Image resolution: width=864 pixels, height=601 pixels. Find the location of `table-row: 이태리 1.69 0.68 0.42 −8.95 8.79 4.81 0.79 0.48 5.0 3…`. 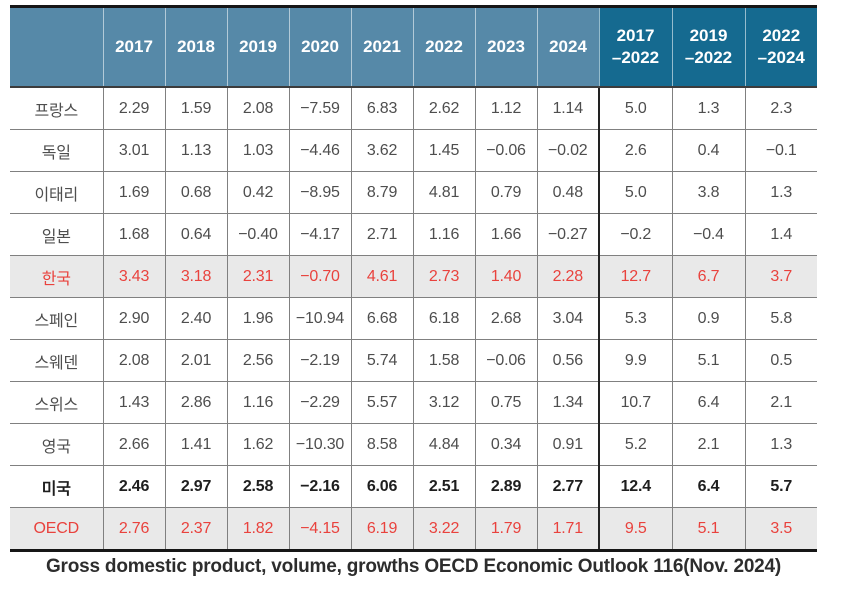

table-row: 이태리 1.69 0.68 0.42 −8.95 8.79 4.81 0.79 0.48 5.0 3… is located at coordinates (413, 192).